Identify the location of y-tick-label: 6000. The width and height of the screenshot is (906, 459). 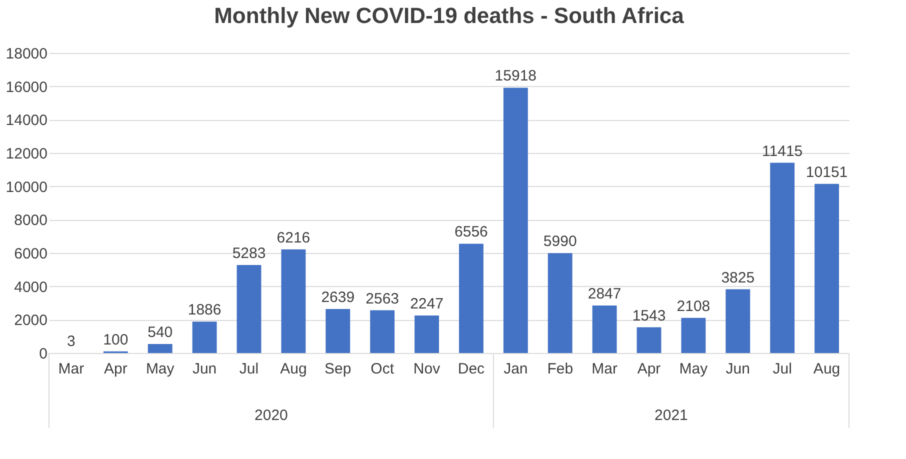
(31, 254).